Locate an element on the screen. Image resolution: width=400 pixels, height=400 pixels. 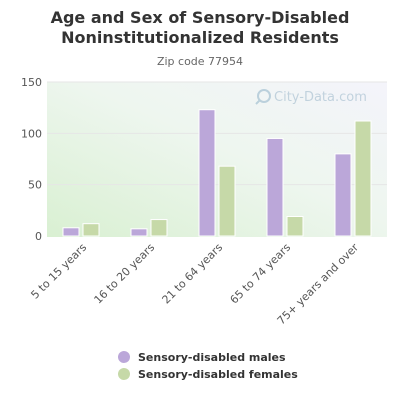
chart-title-line-2: Noninstitutionalized Residents is located at coordinates (200, 37).